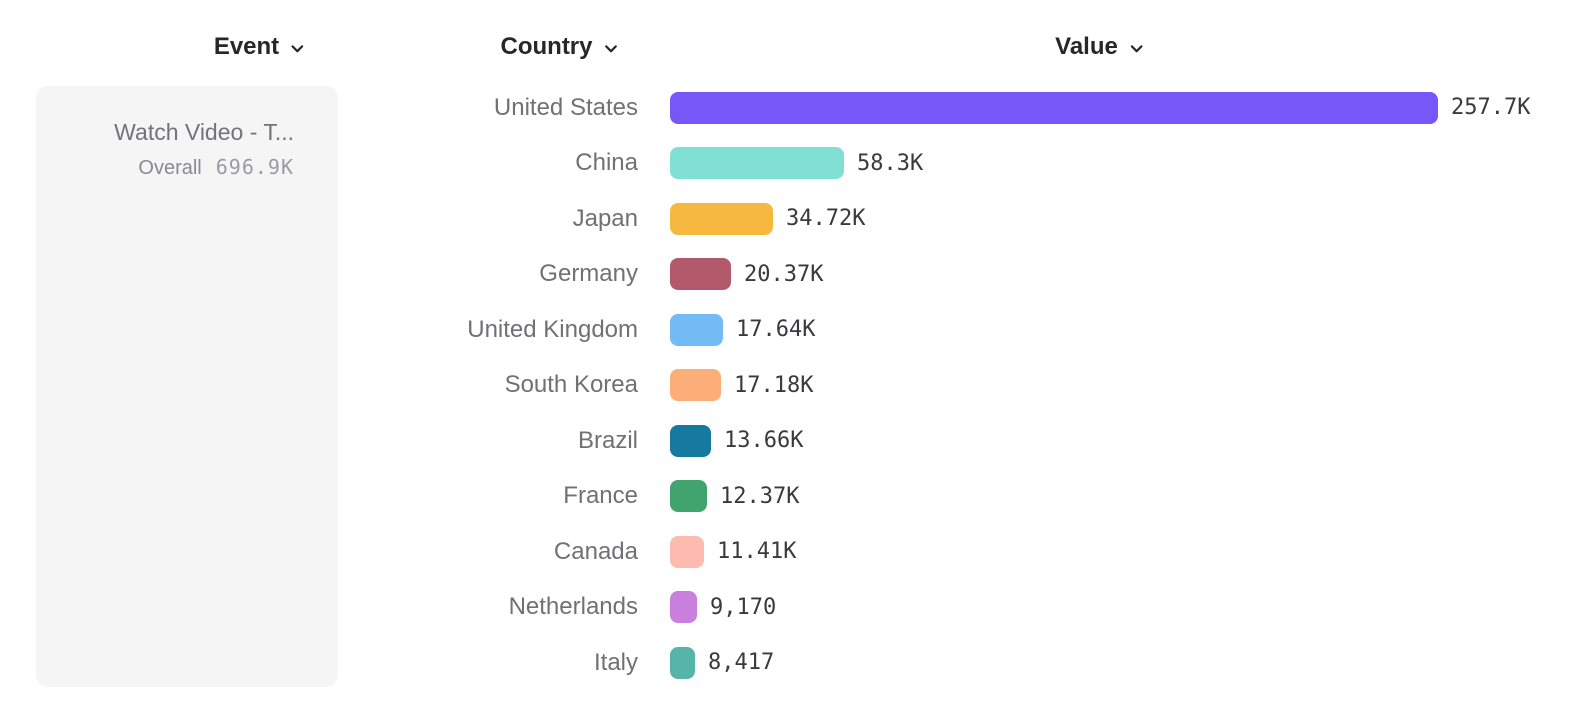 This screenshot has width=1584, height=712. I want to click on bar-area: 20.37K, so click(1117, 274).